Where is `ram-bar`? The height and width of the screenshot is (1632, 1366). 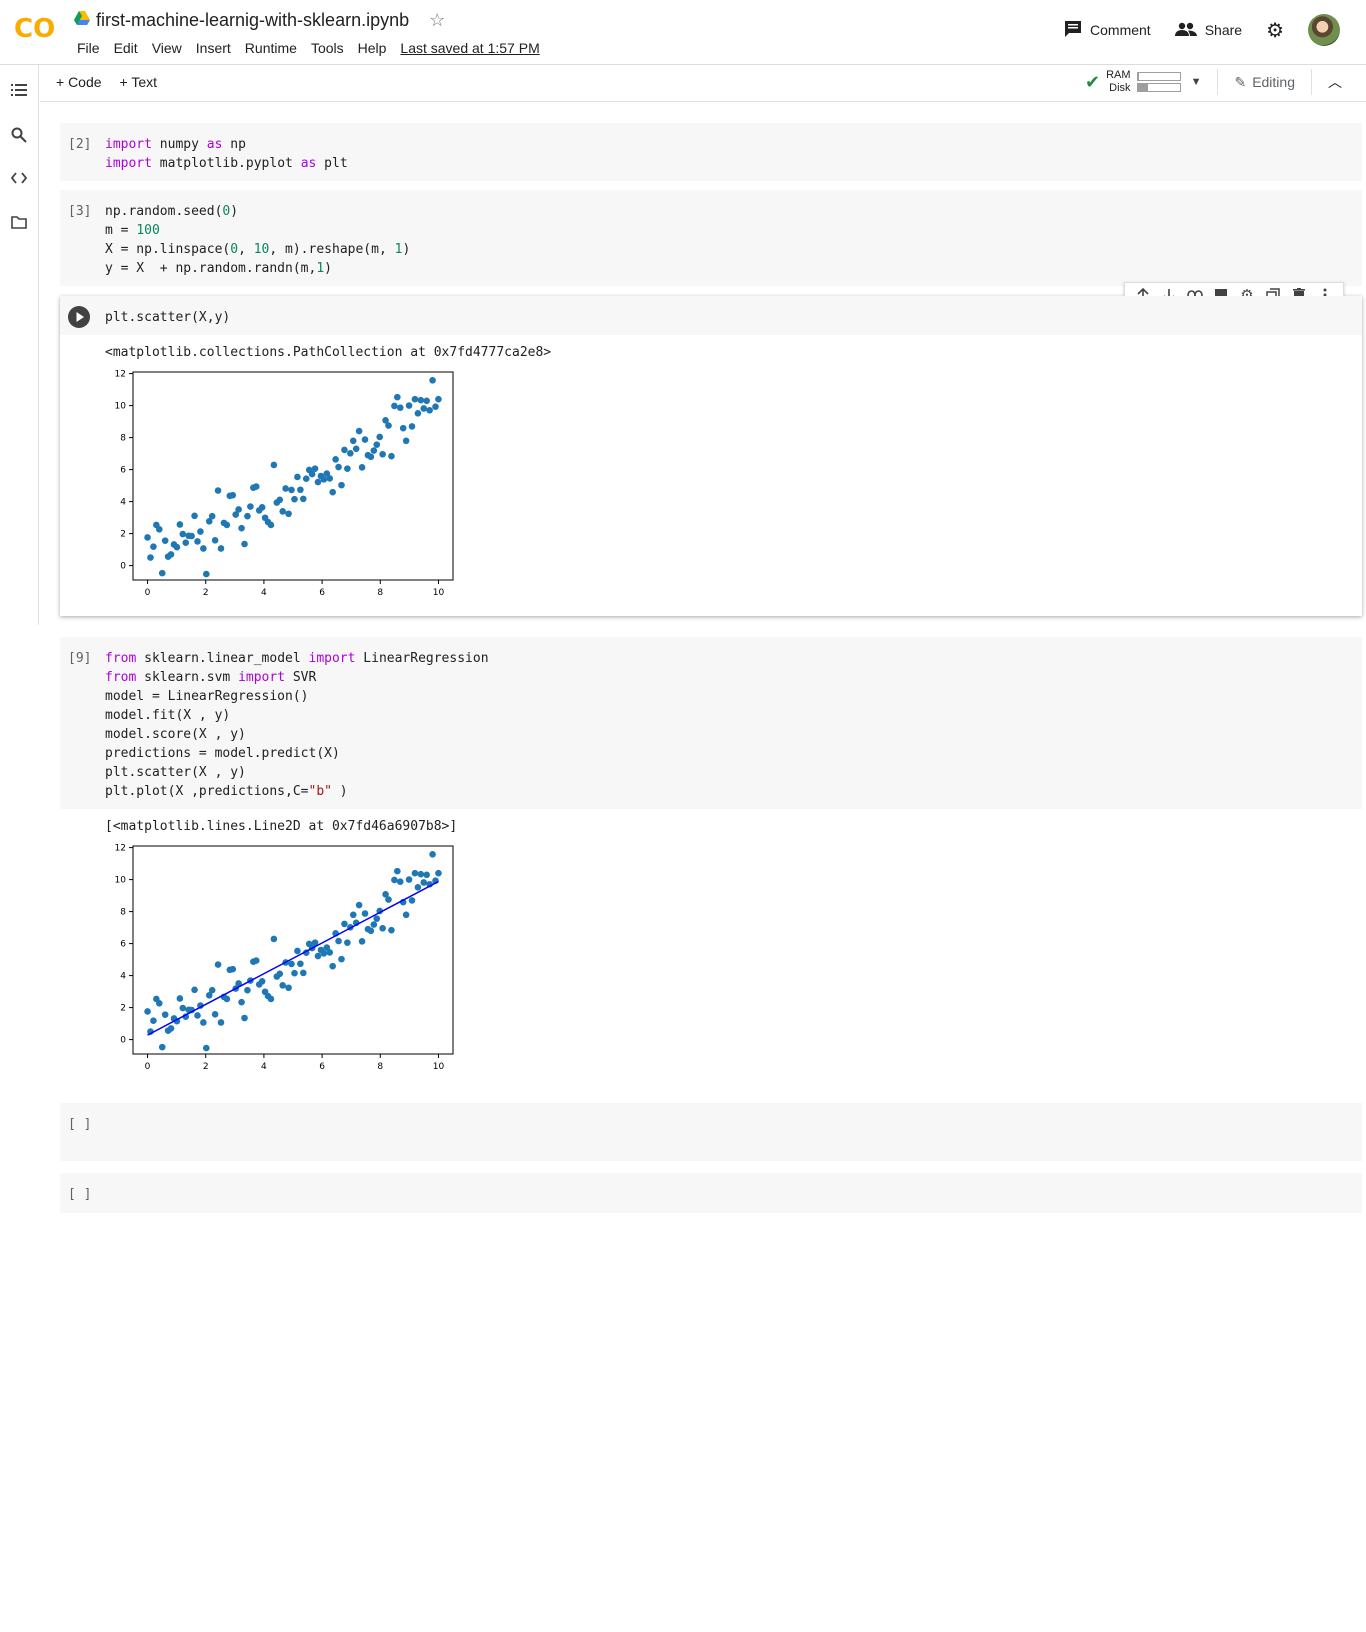 ram-bar is located at coordinates (1158, 76).